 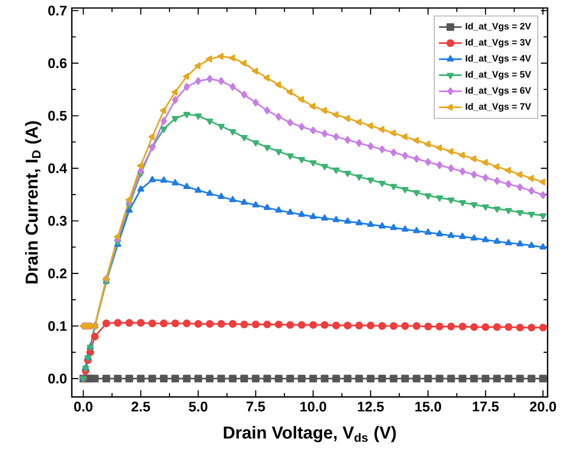 I want to click on legend-label: Id_at_Vgs = 4V, so click(x=499, y=59).